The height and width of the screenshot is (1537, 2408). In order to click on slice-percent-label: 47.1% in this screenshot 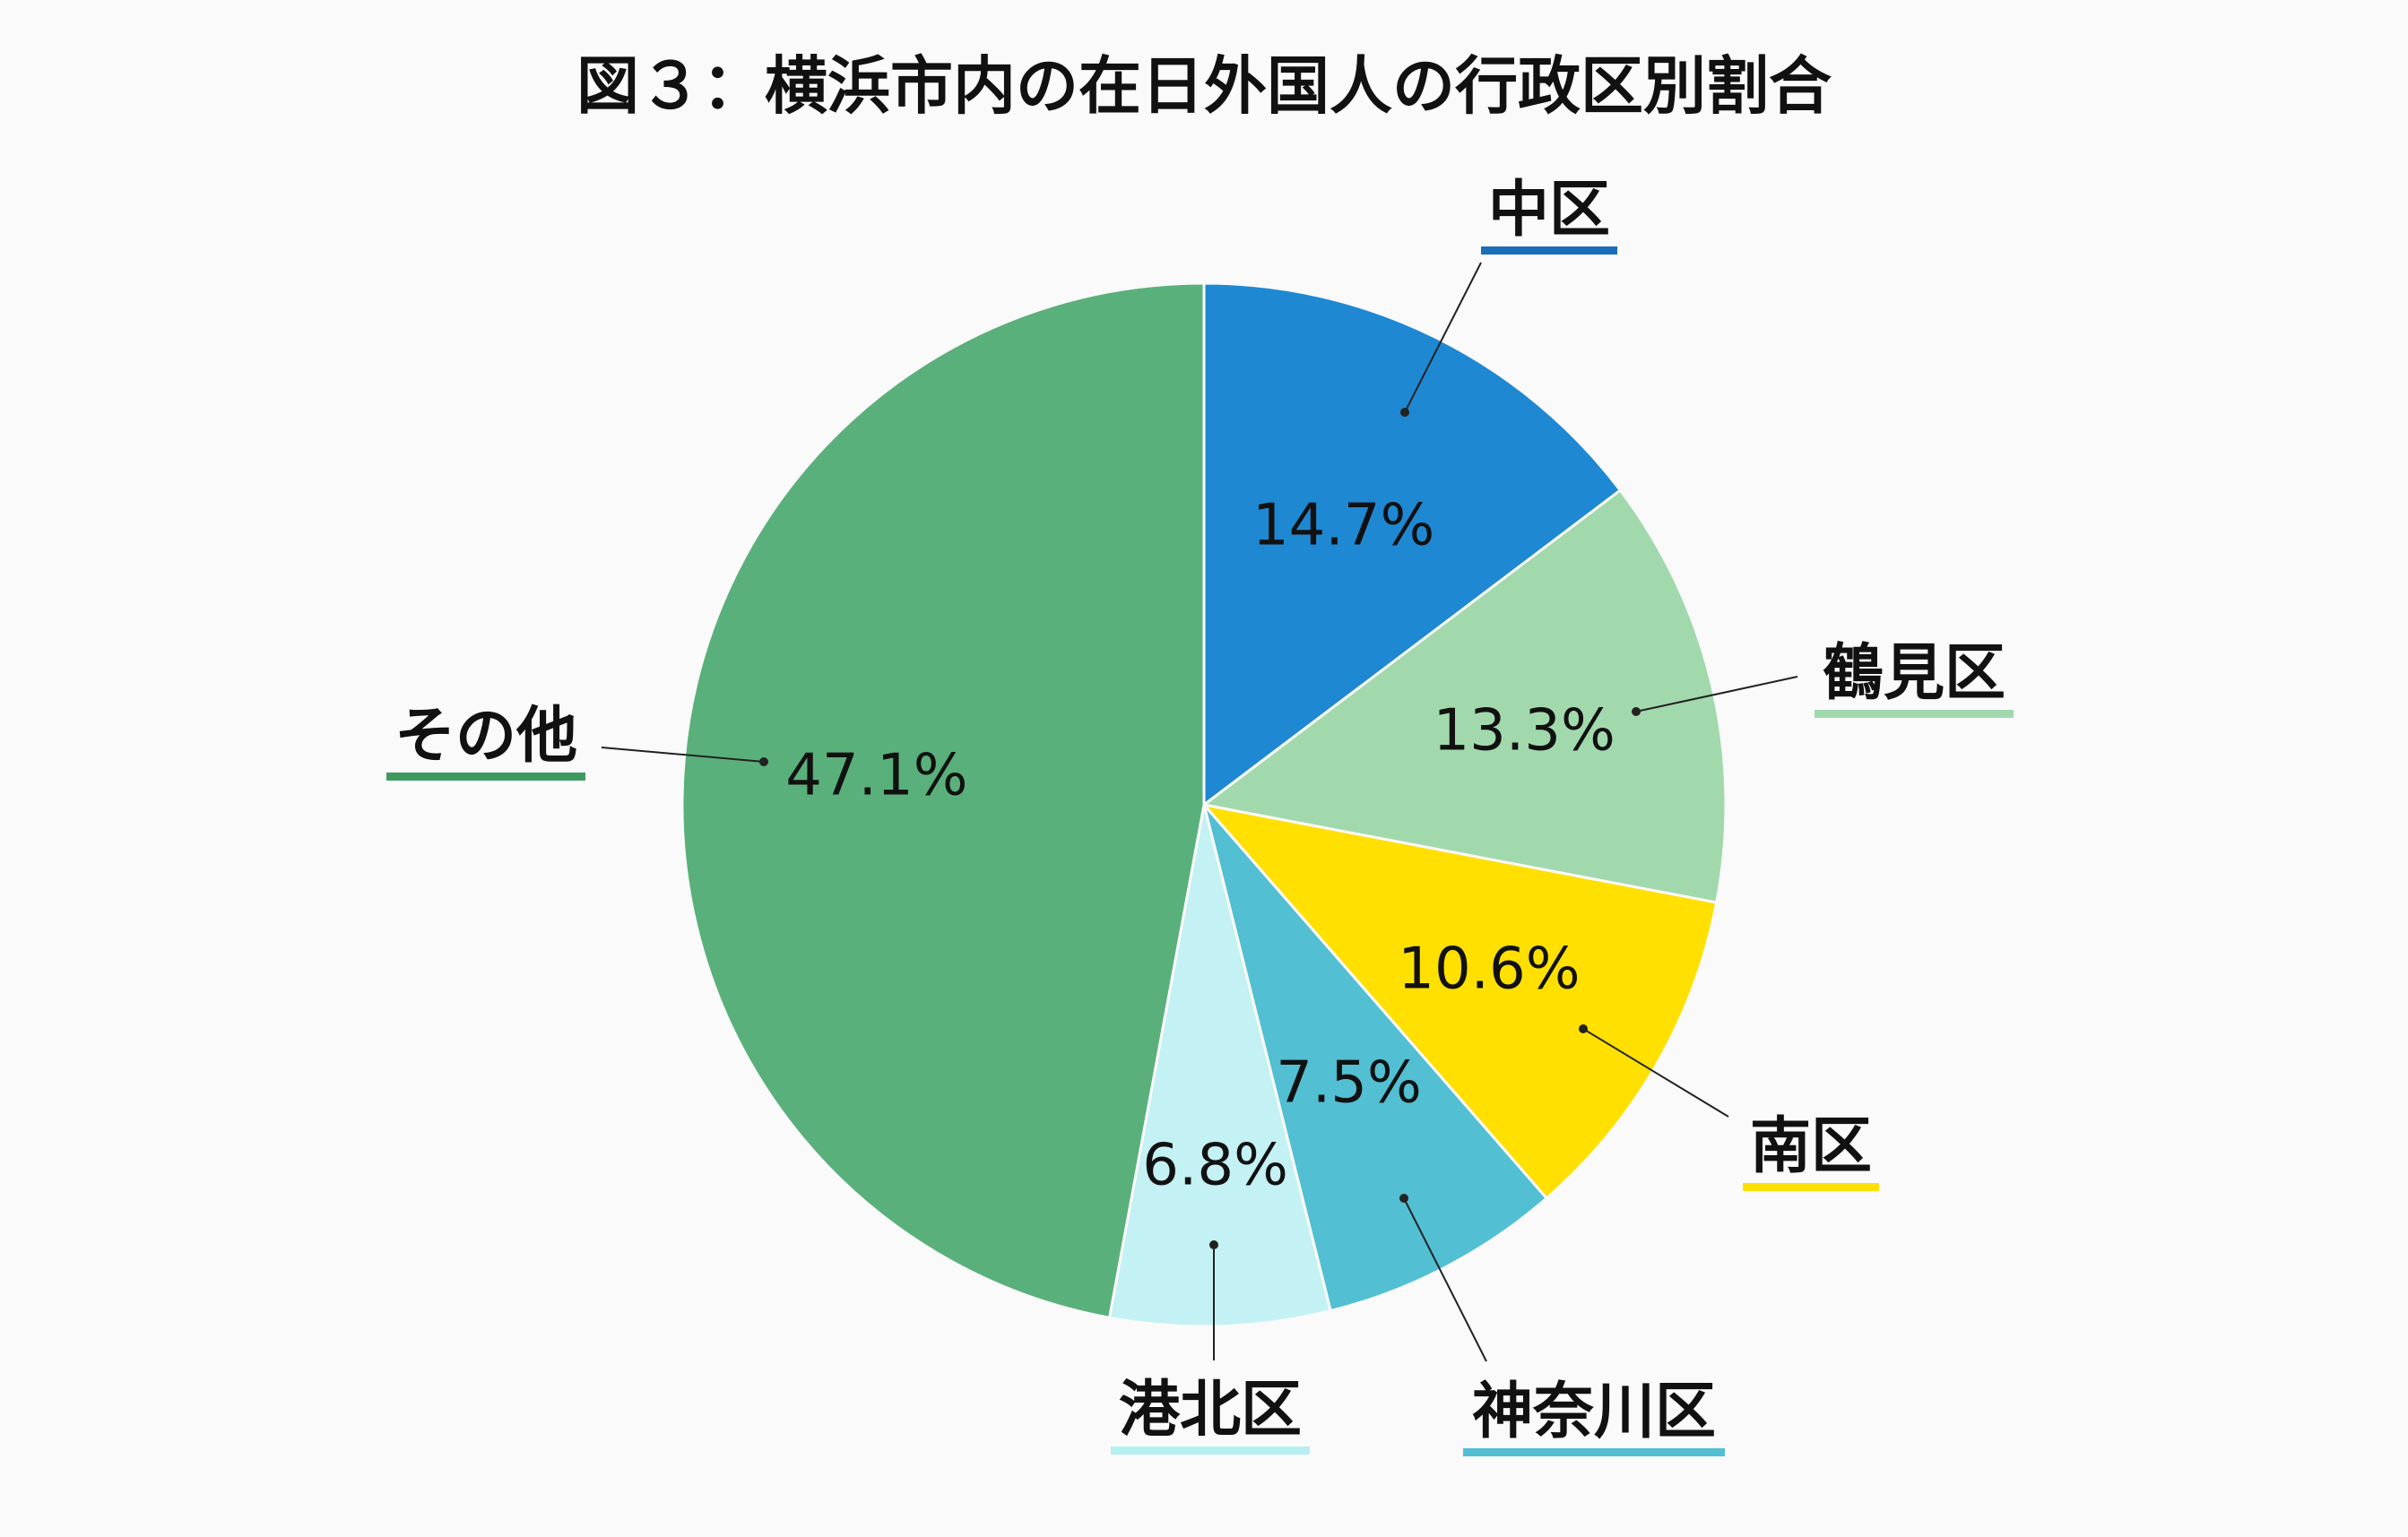, I will do `click(876, 776)`.